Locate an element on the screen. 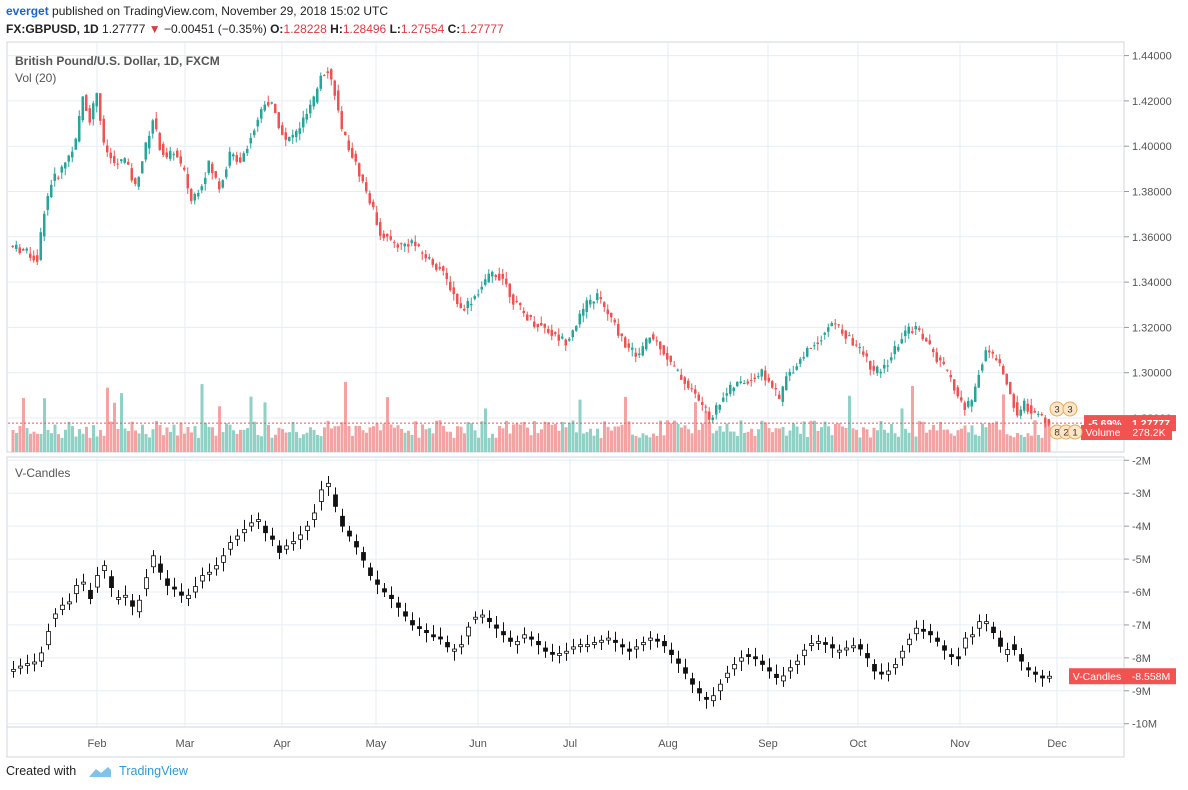 The width and height of the screenshot is (1188, 790). author-link: everget is located at coordinates (27, 11).